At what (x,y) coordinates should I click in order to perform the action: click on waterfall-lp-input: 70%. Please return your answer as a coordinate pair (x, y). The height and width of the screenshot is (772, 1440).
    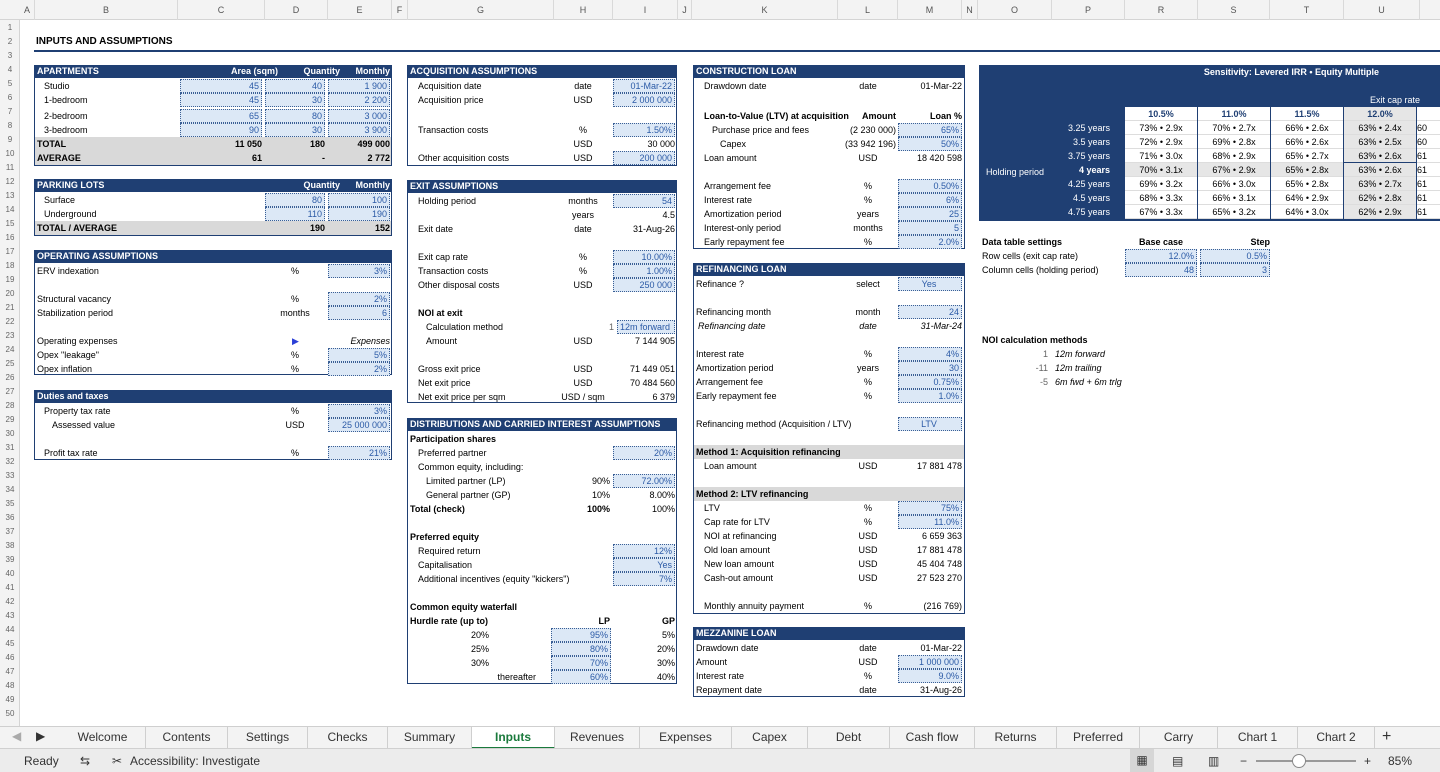
    Looking at the image, I should click on (581, 663).